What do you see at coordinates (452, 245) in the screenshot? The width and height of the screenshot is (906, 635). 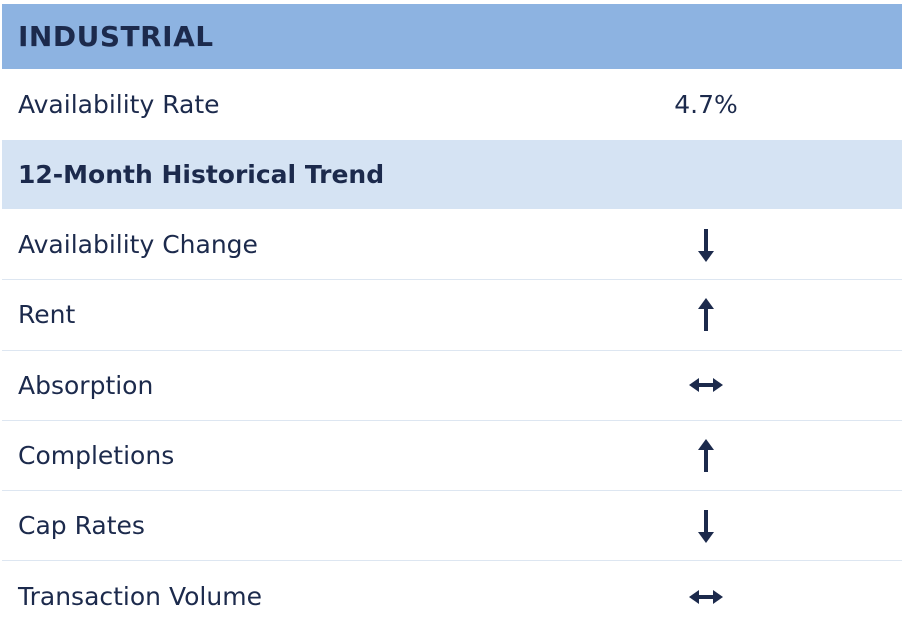 I see `table-row: Availability Change` at bounding box center [452, 245].